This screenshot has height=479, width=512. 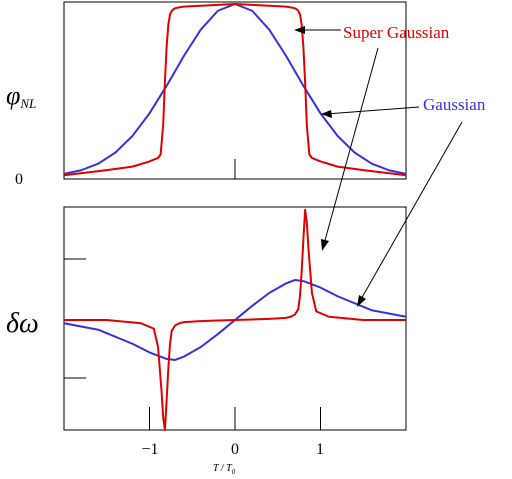 What do you see at coordinates (299, 30) in the screenshot?
I see `arrowhead-super-gaussian-top` at bounding box center [299, 30].